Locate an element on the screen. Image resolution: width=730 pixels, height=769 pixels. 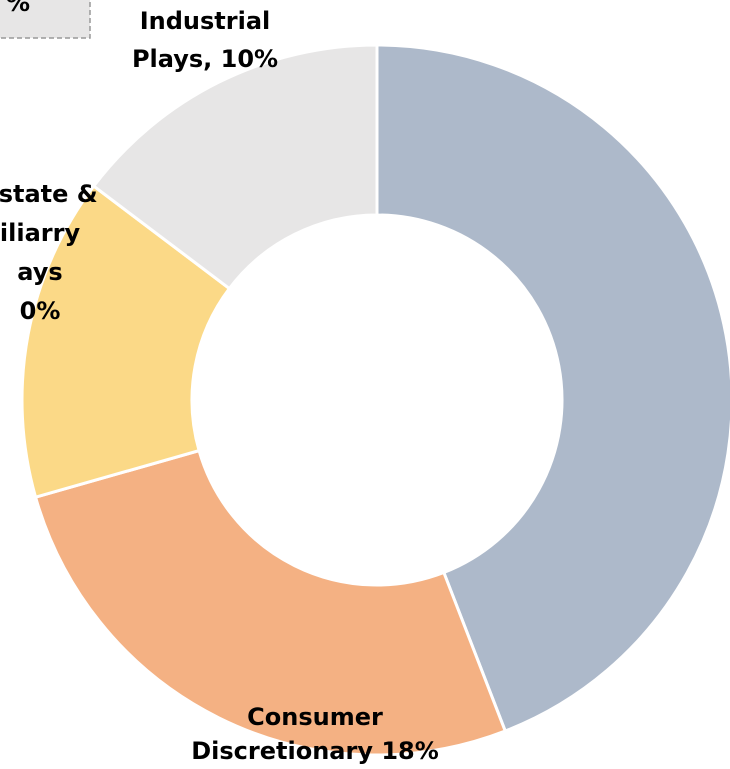
slice-label: iliarry is located at coordinates (40, 233).